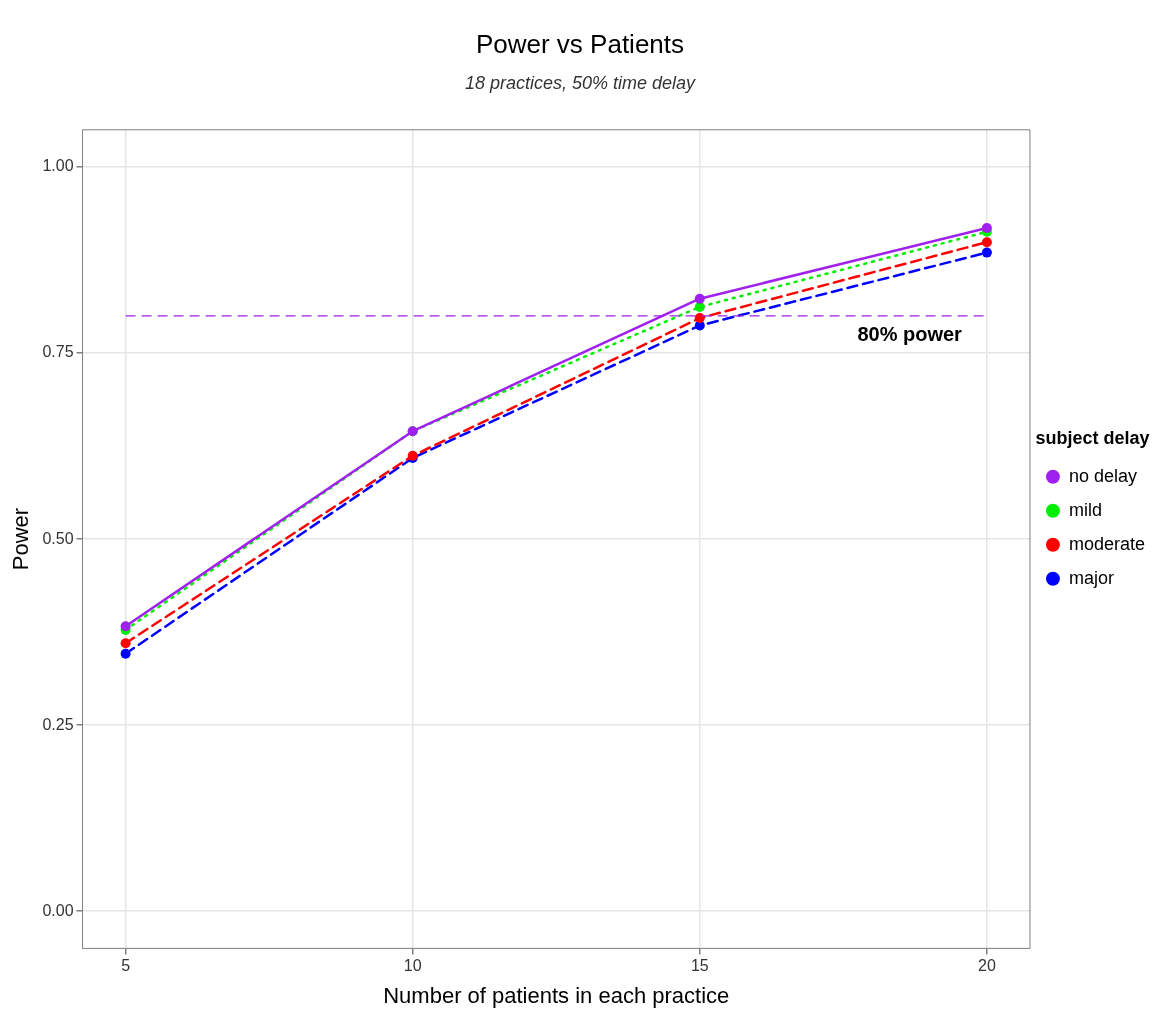  I want to click on y-axis-title: Power, so click(21, 539).